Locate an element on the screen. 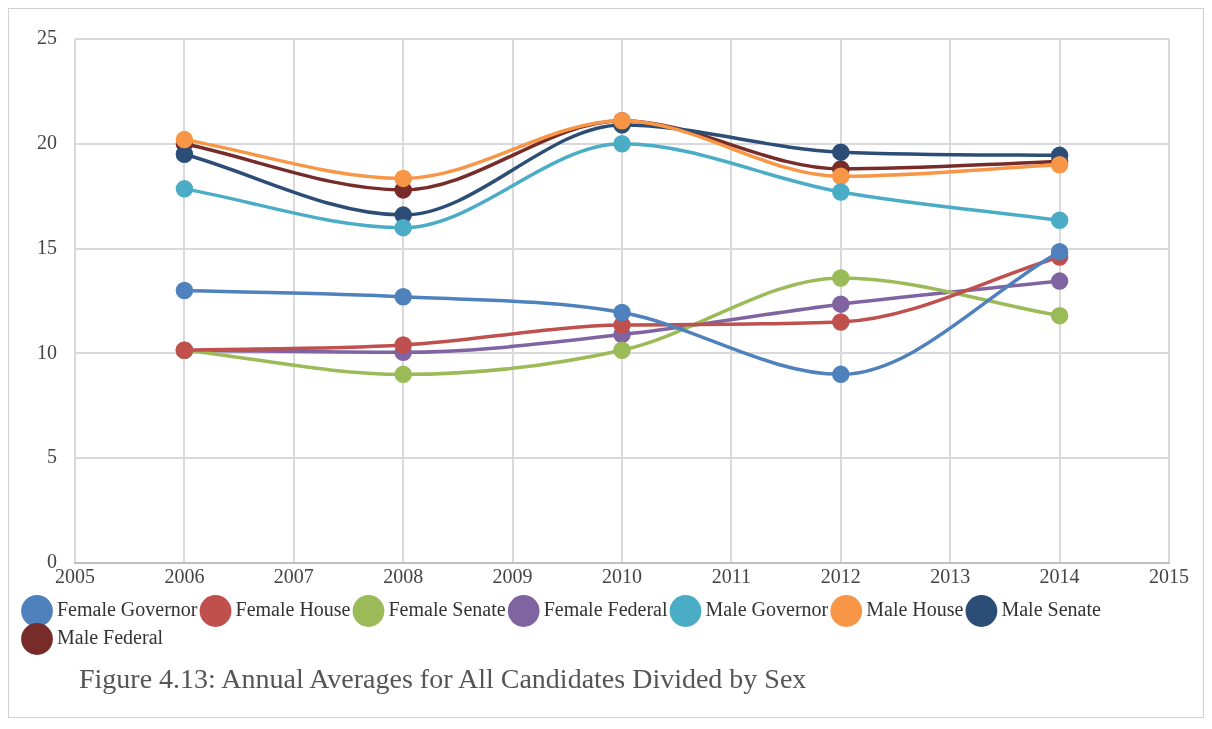 The image size is (1212, 729). x-tick-label: 2012 is located at coordinates (840, 576).